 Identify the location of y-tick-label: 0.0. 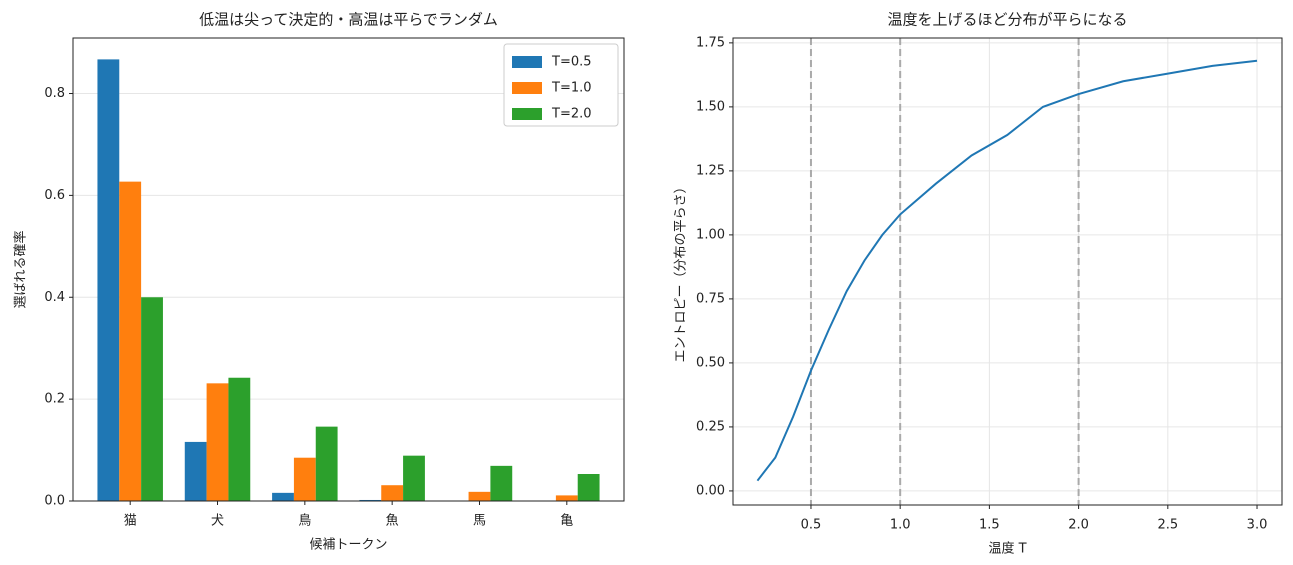
(54, 501).